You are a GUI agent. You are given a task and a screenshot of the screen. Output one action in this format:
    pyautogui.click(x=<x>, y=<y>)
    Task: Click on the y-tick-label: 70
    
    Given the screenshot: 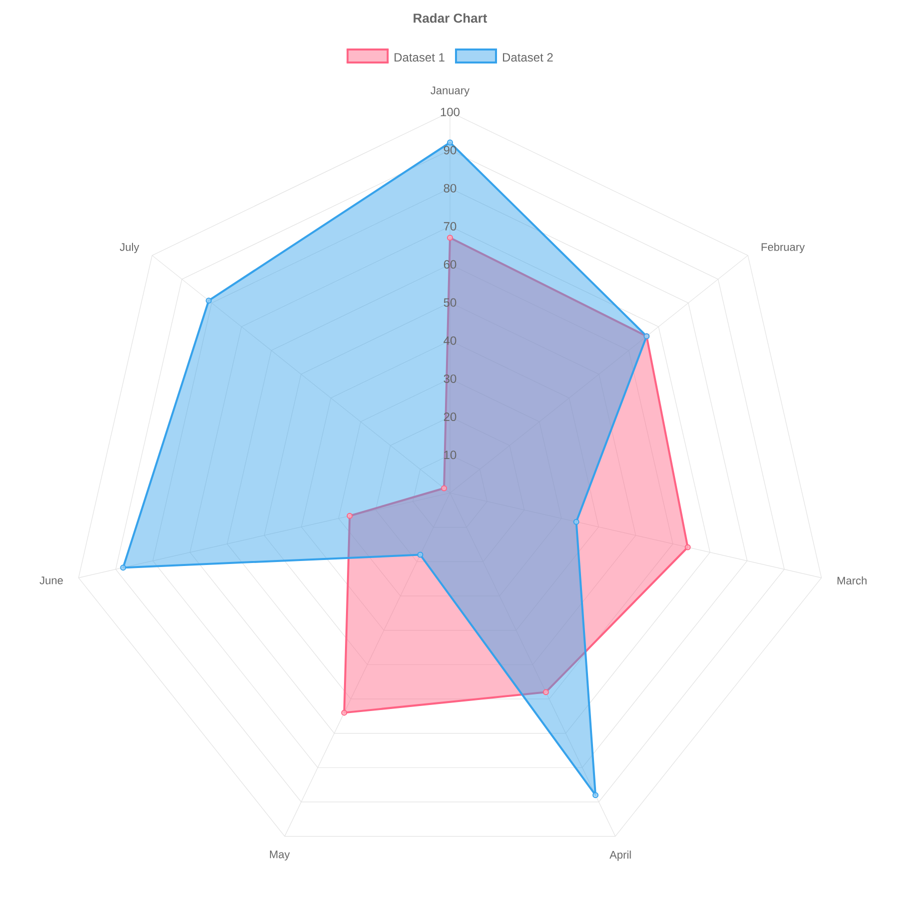 What is the action you would take?
    pyautogui.click(x=450, y=226)
    